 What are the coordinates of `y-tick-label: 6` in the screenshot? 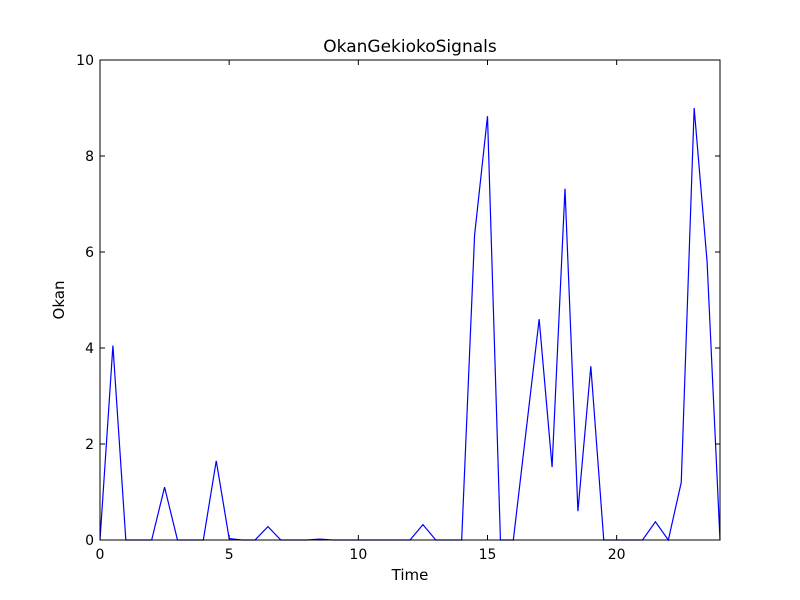 It's located at (89, 253).